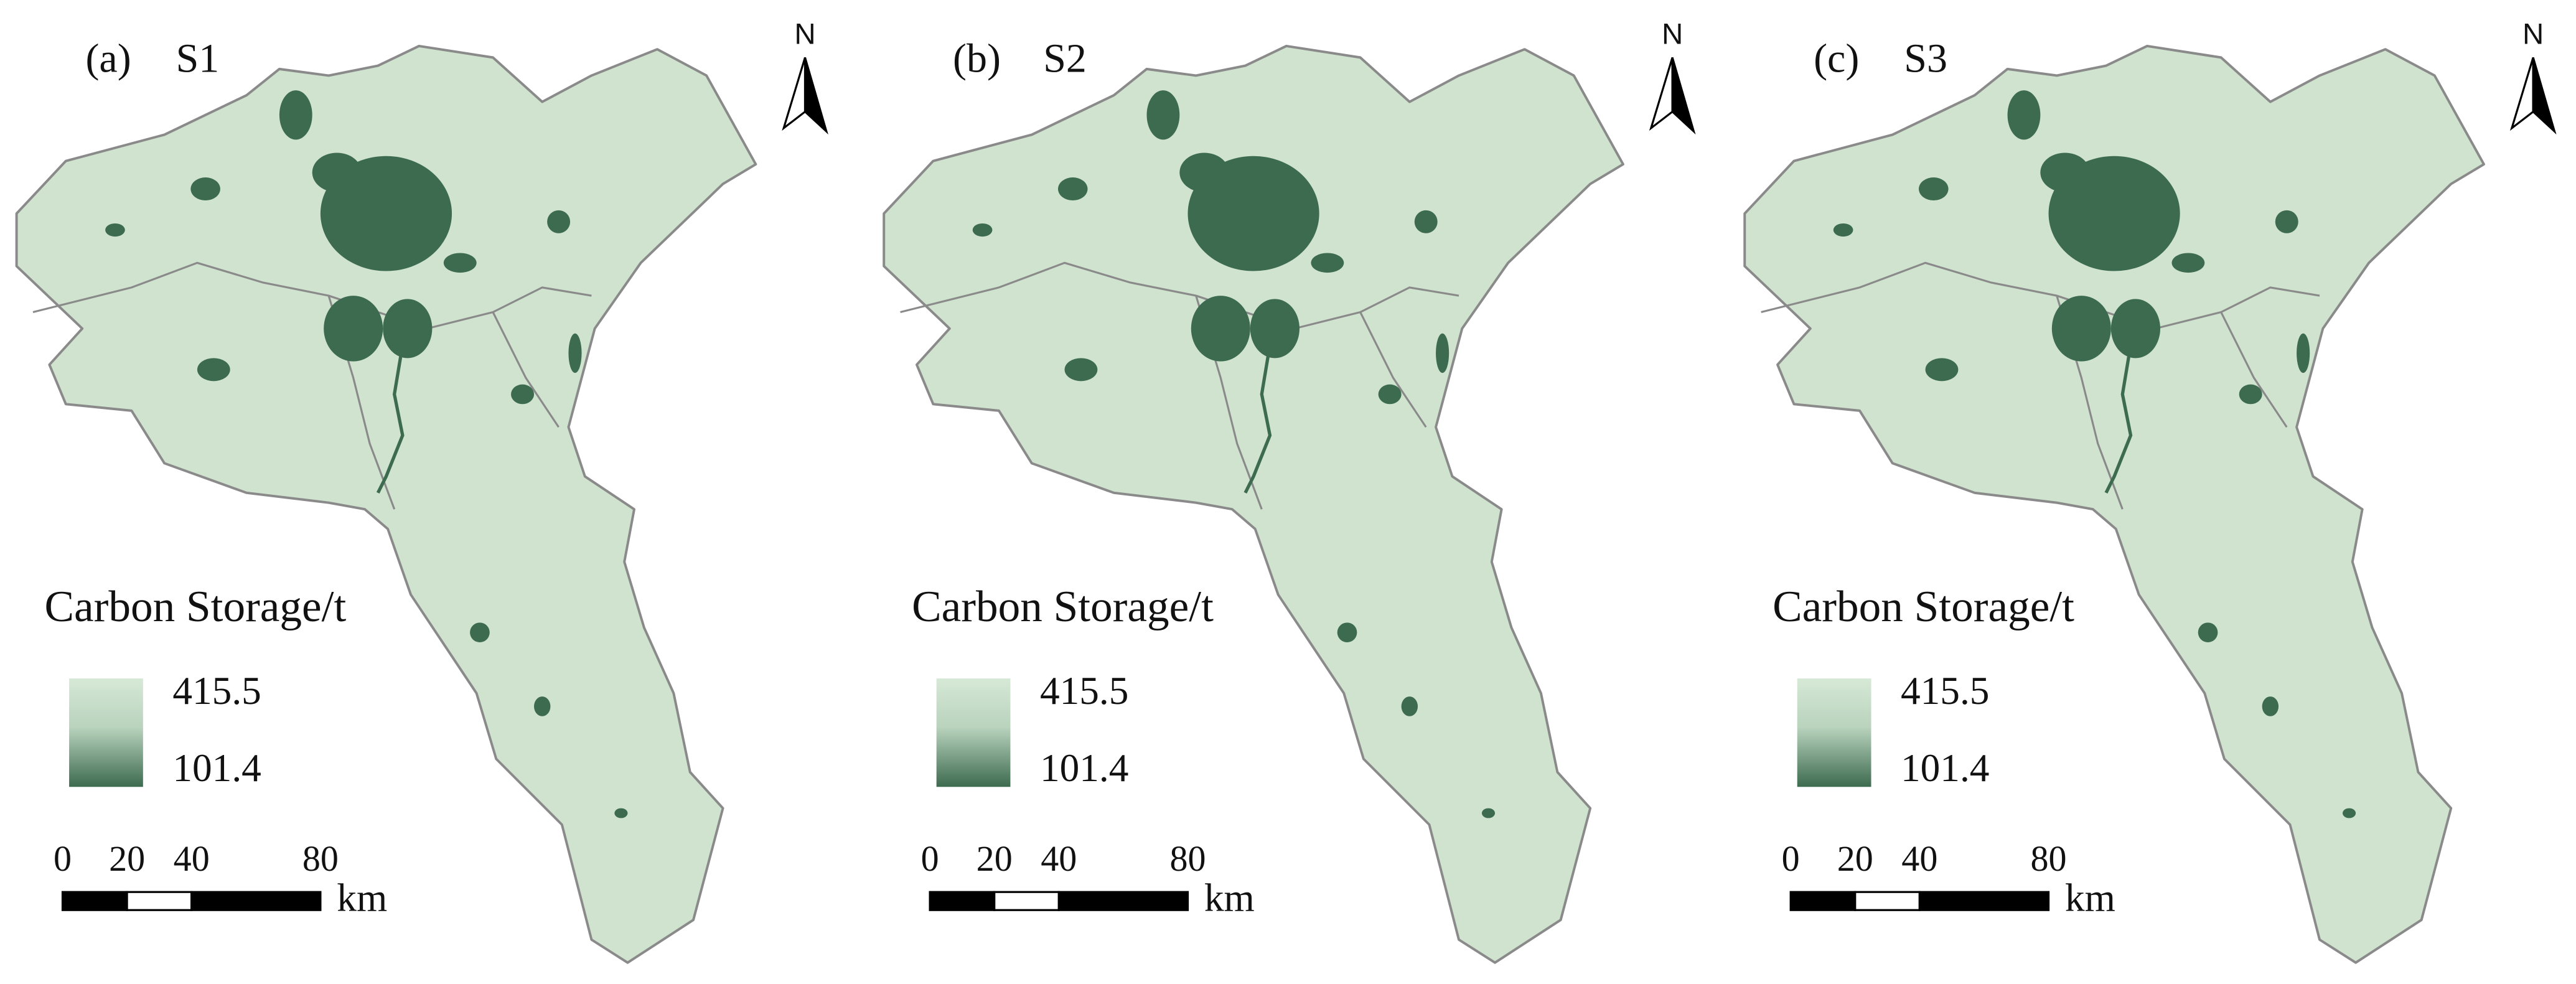 This screenshot has width=2576, height=984. What do you see at coordinates (198, 58) in the screenshot?
I see `scenario-label: S1` at bounding box center [198, 58].